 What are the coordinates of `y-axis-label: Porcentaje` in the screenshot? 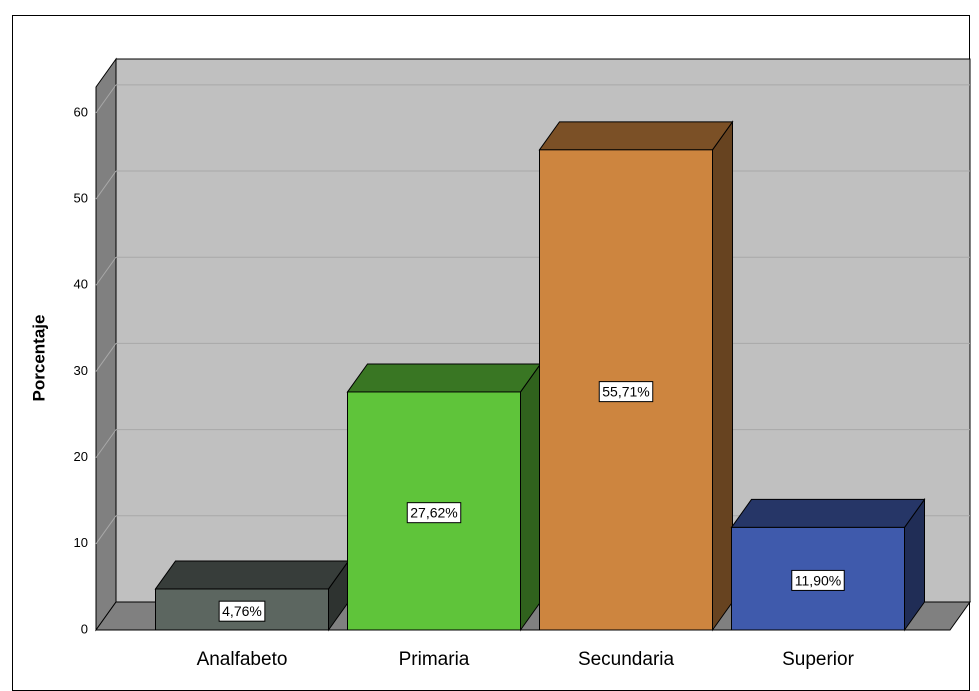 It's located at (38, 358).